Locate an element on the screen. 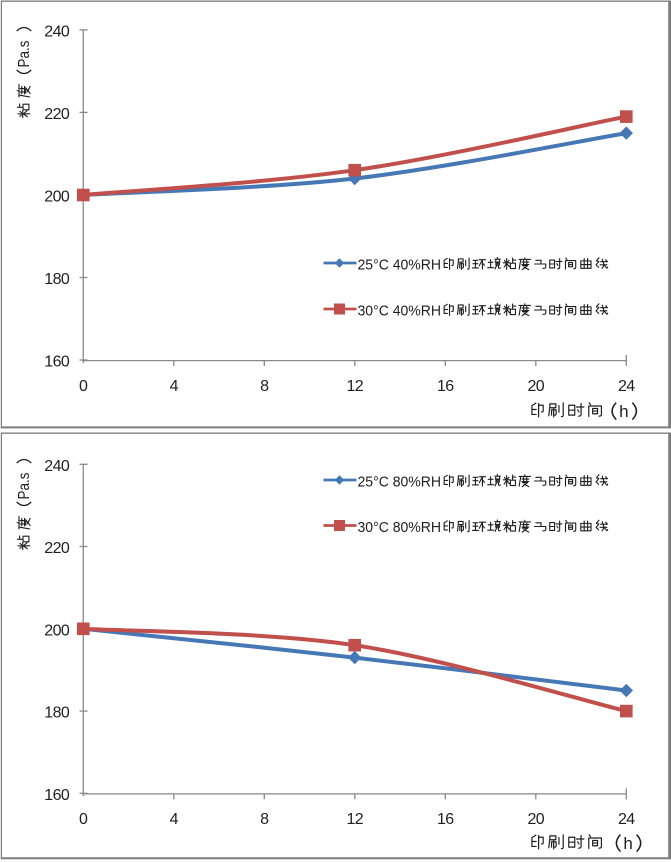 The height and width of the screenshot is (862, 671). svg-text: 30°C 80%RH is located at coordinates (400, 527).